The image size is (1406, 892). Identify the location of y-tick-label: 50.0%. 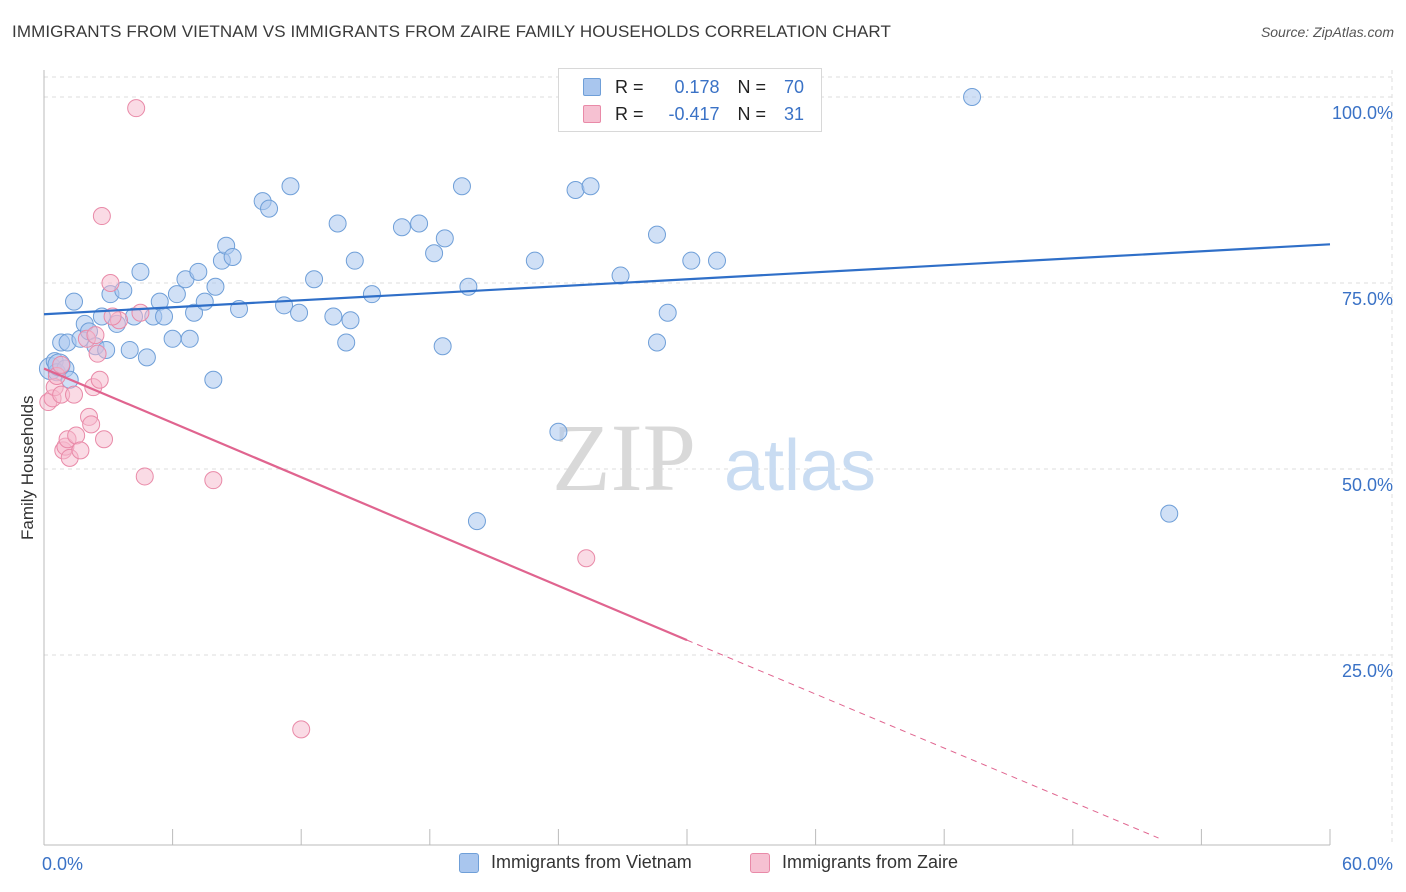
(1367, 485).